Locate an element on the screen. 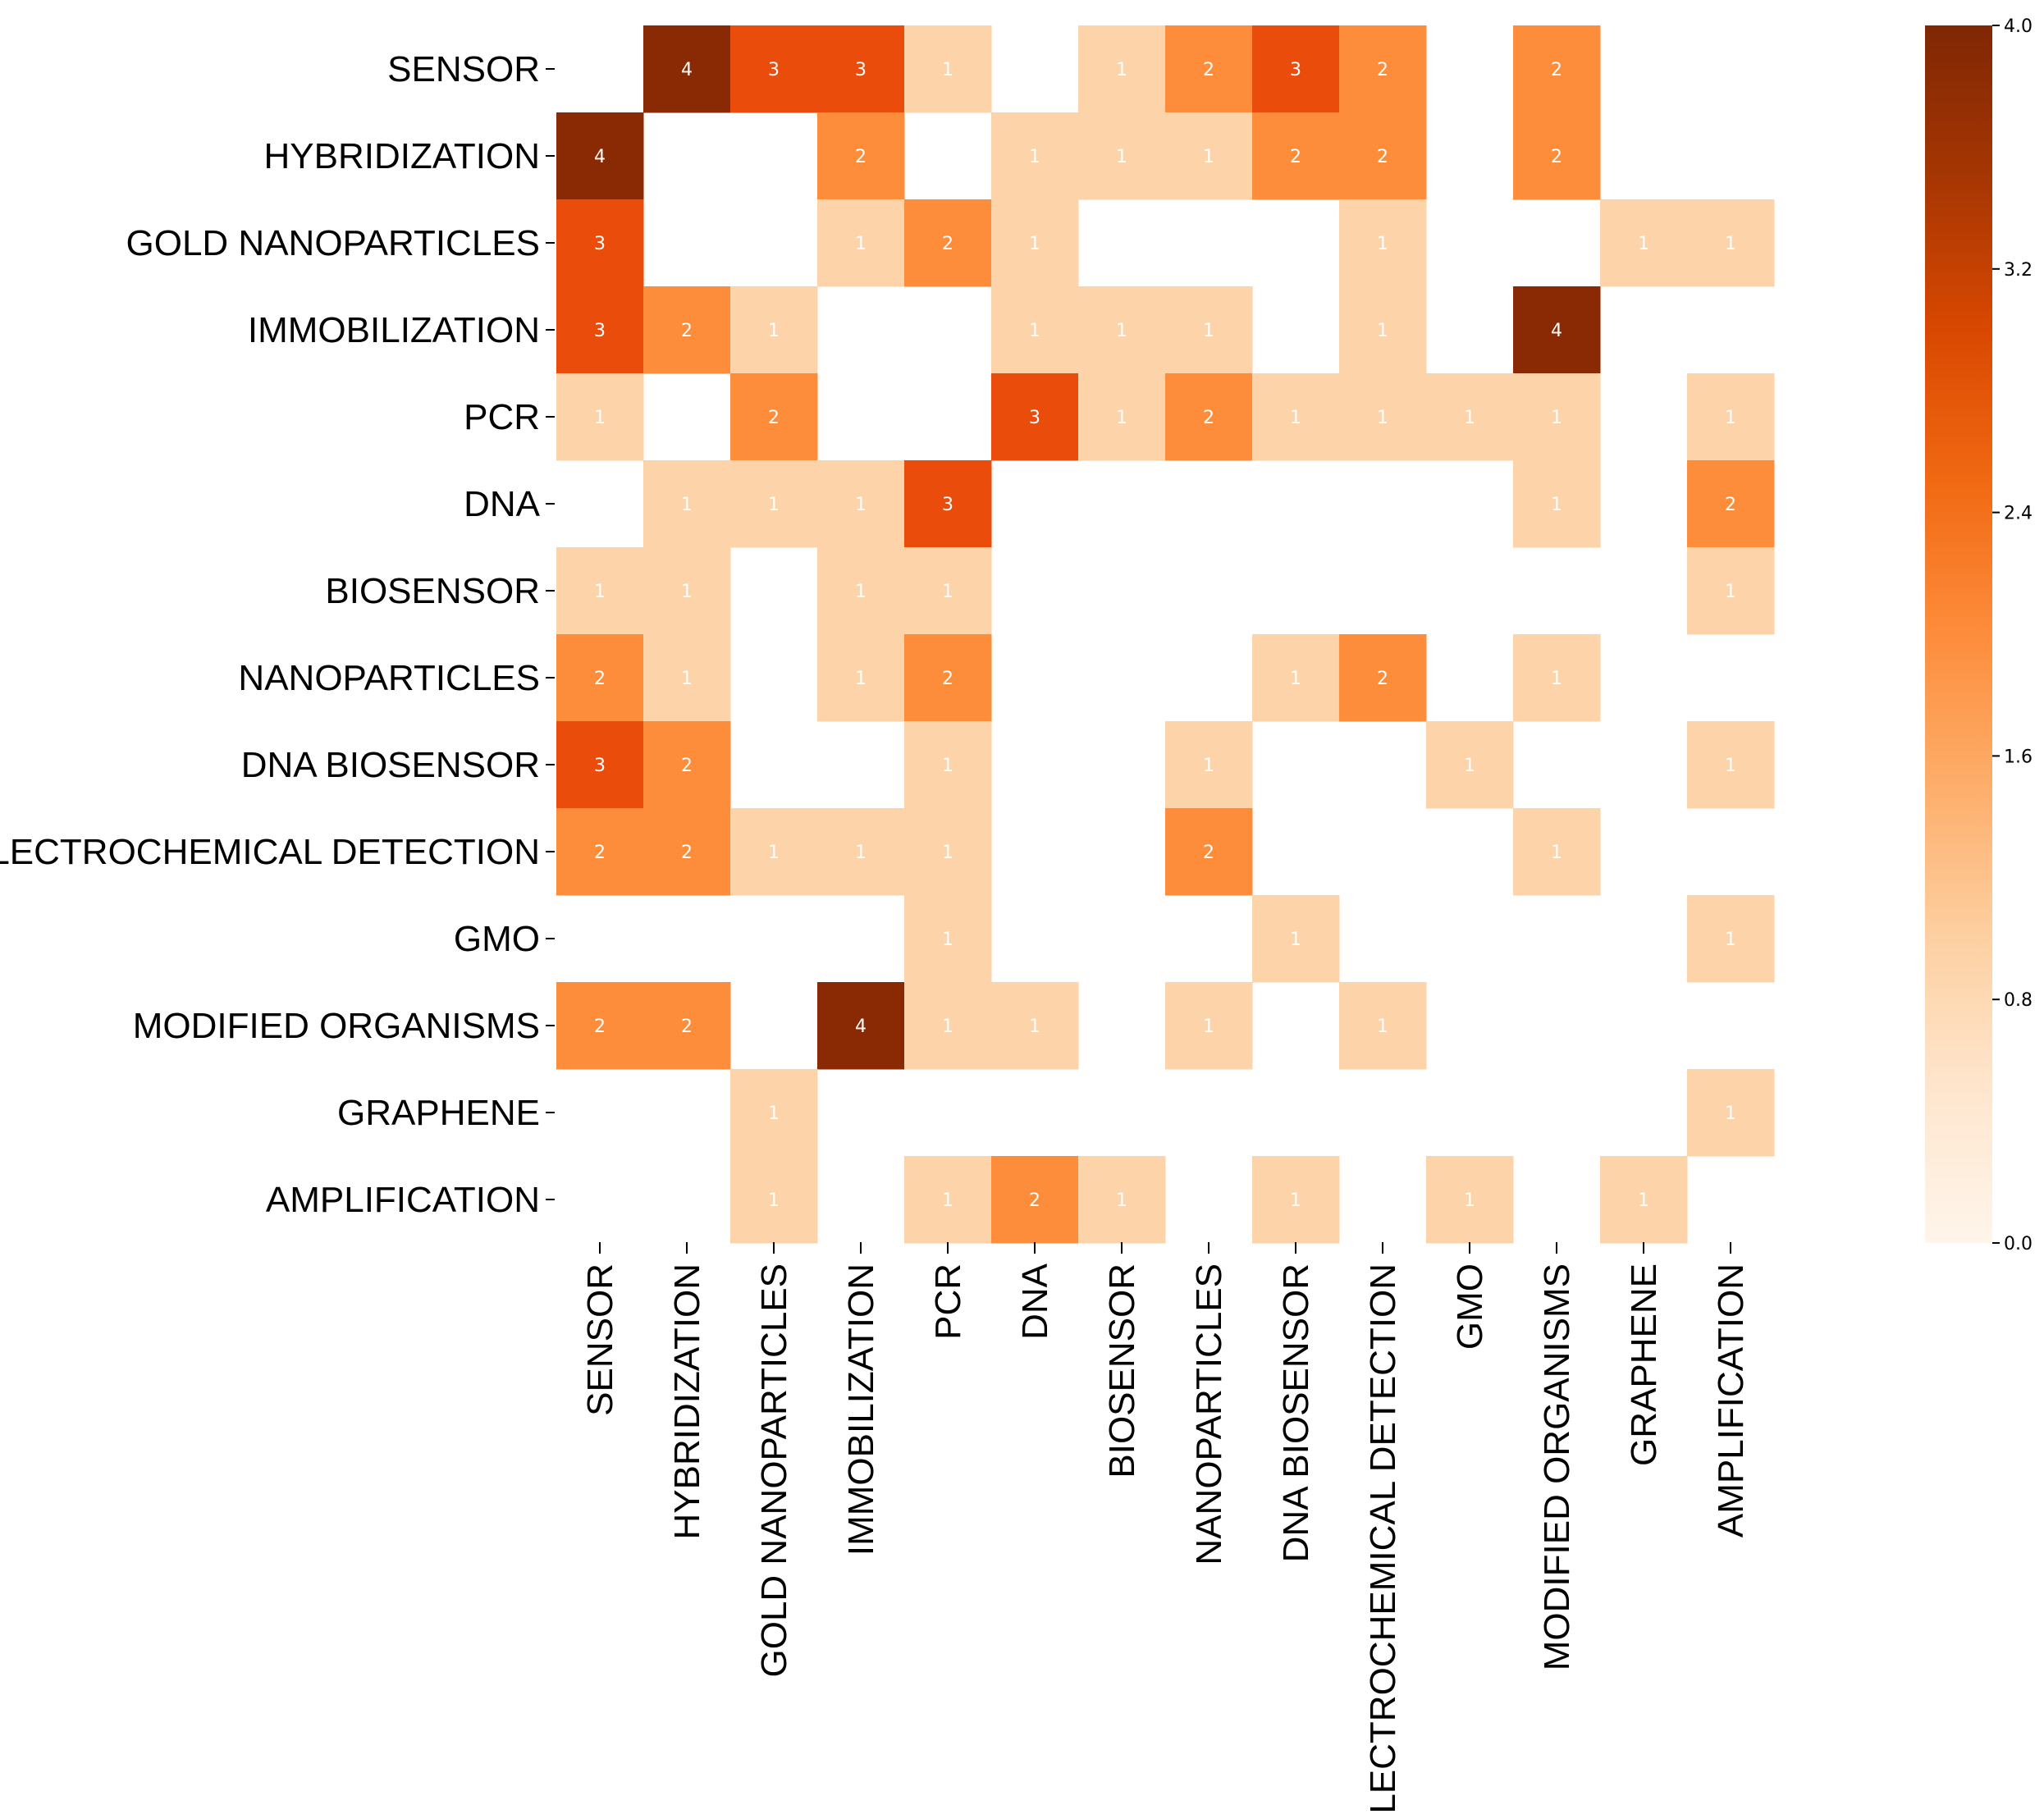 This screenshot has width=2044, height=1814. heatmap-cell-hybridization-dna is located at coordinates (1035, 156).